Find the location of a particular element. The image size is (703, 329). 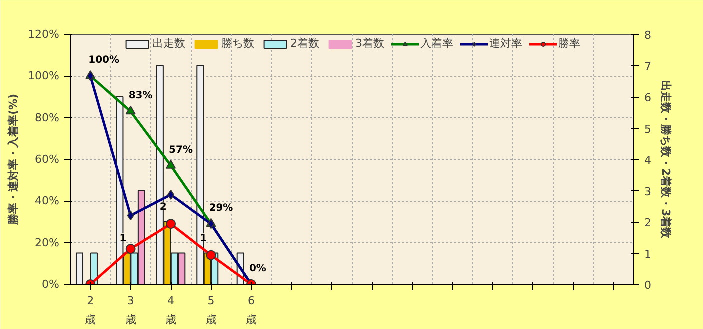

y2-tick-label: 4 is located at coordinates (648, 160).